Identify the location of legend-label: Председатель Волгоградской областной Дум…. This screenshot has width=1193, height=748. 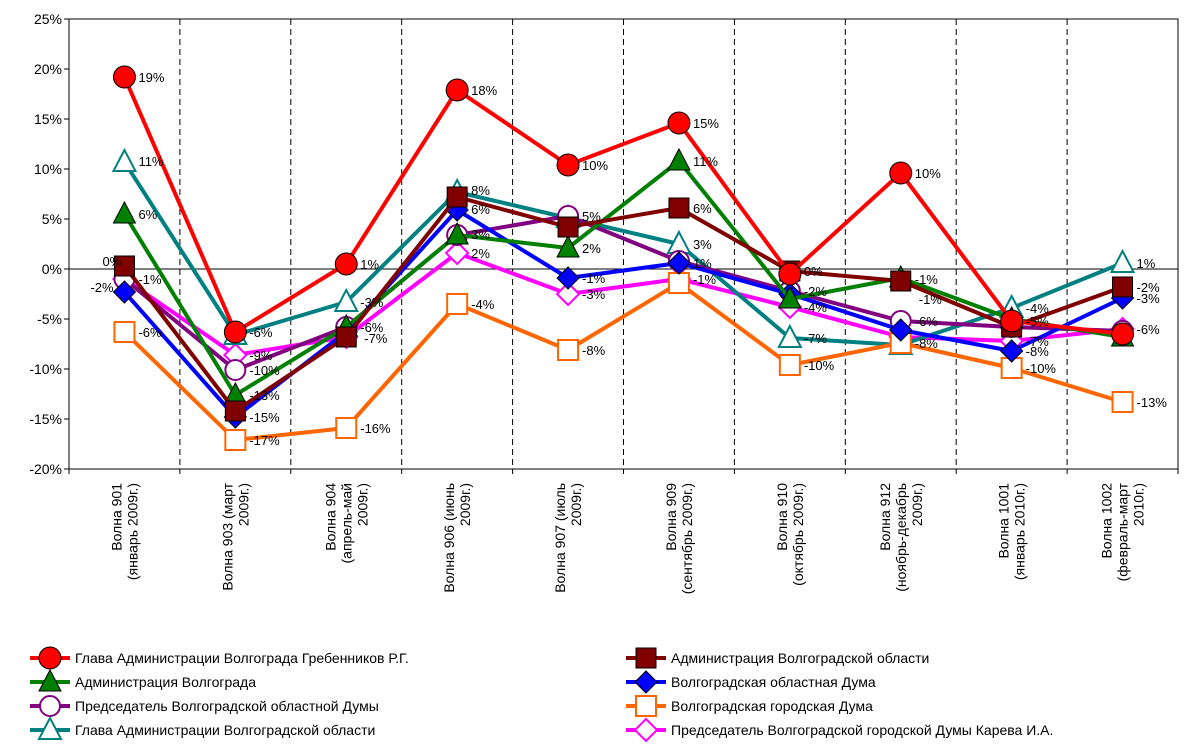
(227, 706).